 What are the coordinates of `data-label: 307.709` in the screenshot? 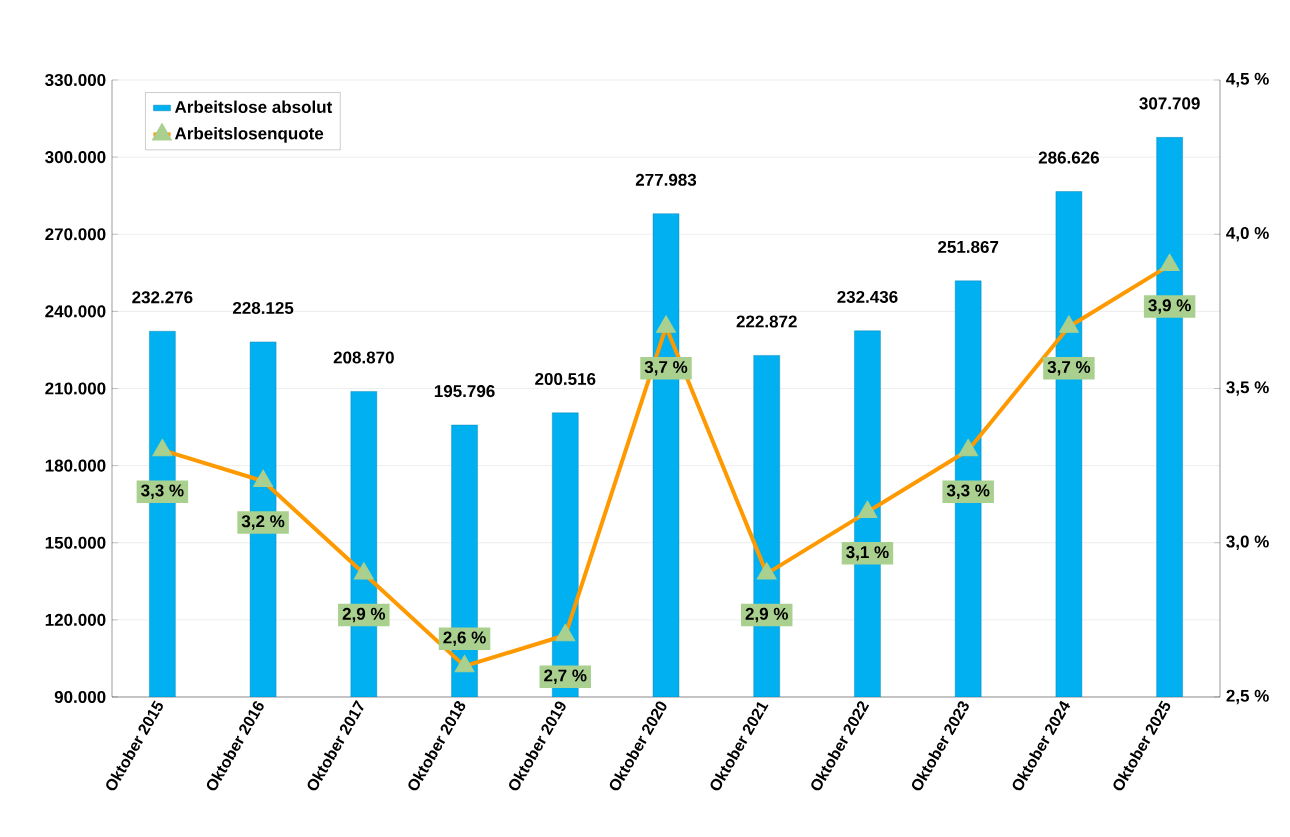 It's located at (1169, 103).